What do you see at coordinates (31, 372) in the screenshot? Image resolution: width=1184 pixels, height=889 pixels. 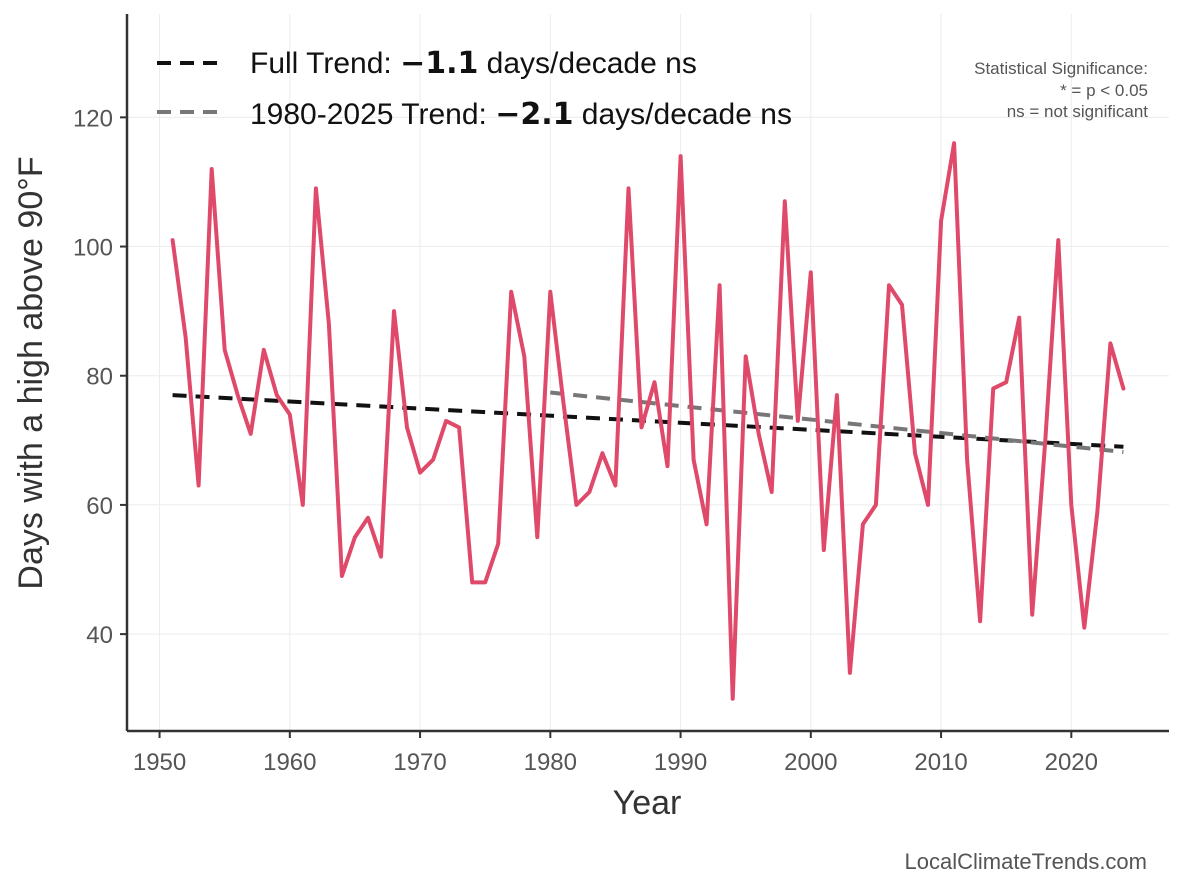 I see `y-axis-title: Days with a high above 90°F` at bounding box center [31, 372].